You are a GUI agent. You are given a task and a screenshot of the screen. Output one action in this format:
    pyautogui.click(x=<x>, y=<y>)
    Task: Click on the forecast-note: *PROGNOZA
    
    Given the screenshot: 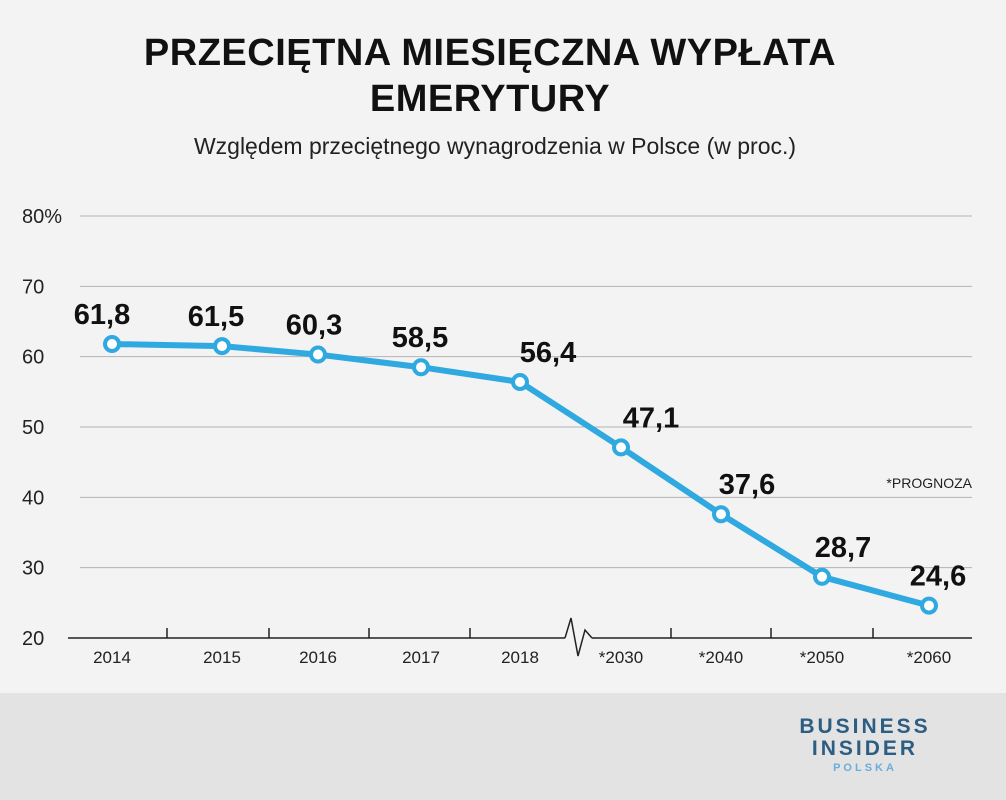 What is the action you would take?
    pyautogui.click(x=929, y=483)
    